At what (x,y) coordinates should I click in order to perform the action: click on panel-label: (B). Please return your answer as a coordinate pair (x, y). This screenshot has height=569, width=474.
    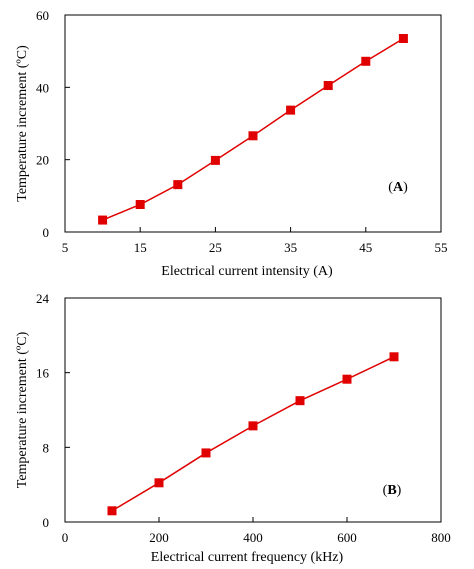
    Looking at the image, I should click on (392, 490).